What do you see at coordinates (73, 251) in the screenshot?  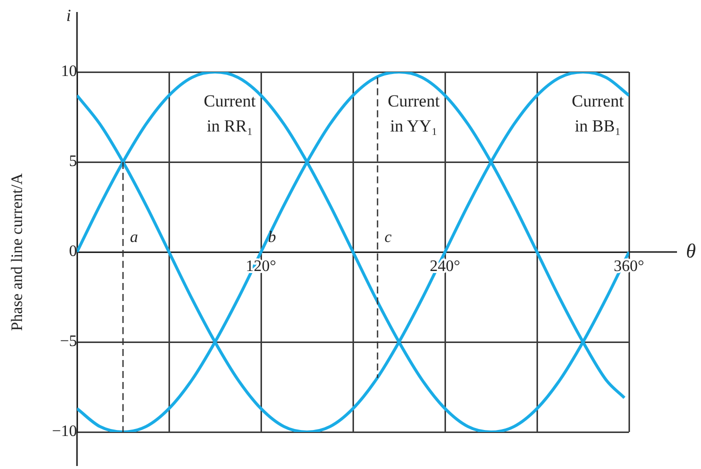 I see `y-tick-label: 0` at bounding box center [73, 251].